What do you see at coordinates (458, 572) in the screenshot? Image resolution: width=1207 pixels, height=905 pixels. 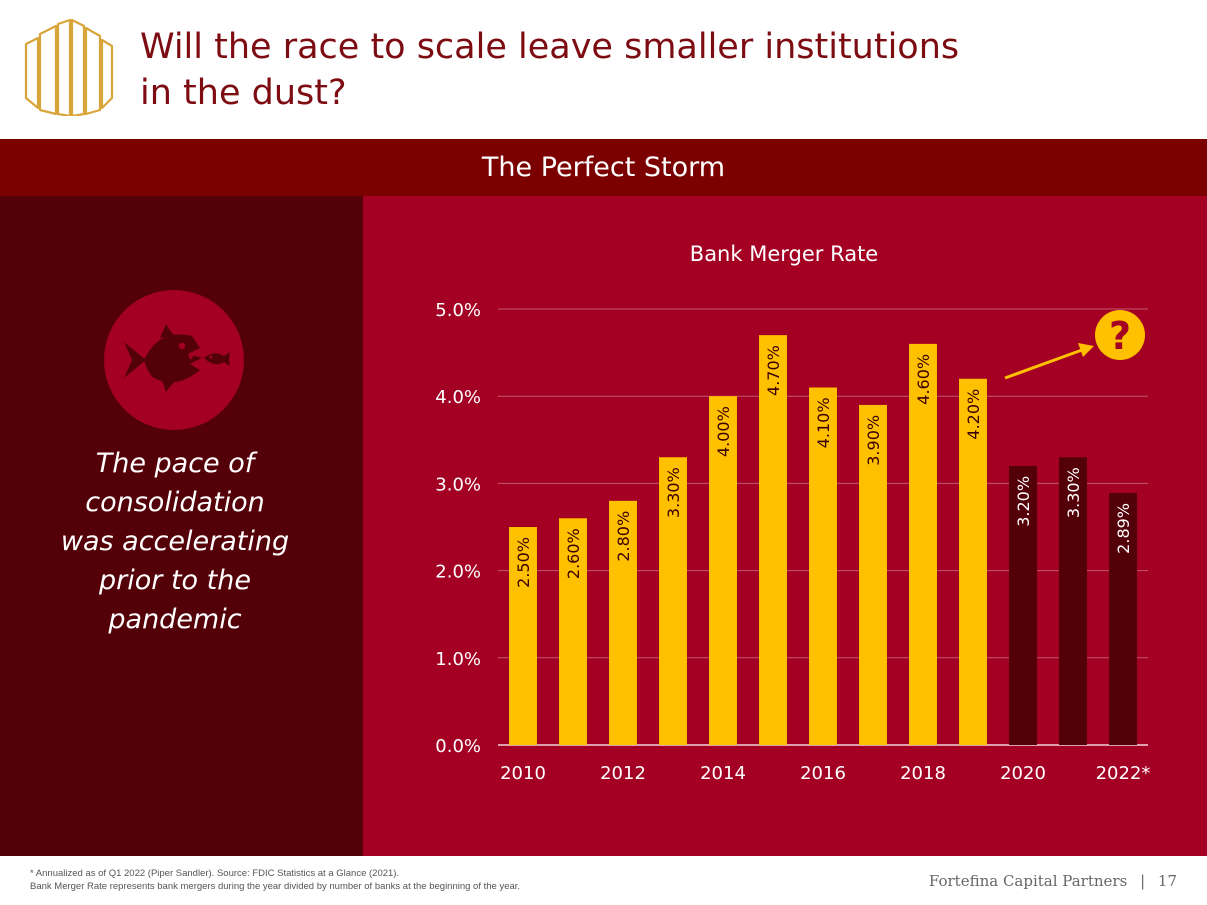 I see `y-tick-label: 2.0%` at bounding box center [458, 572].